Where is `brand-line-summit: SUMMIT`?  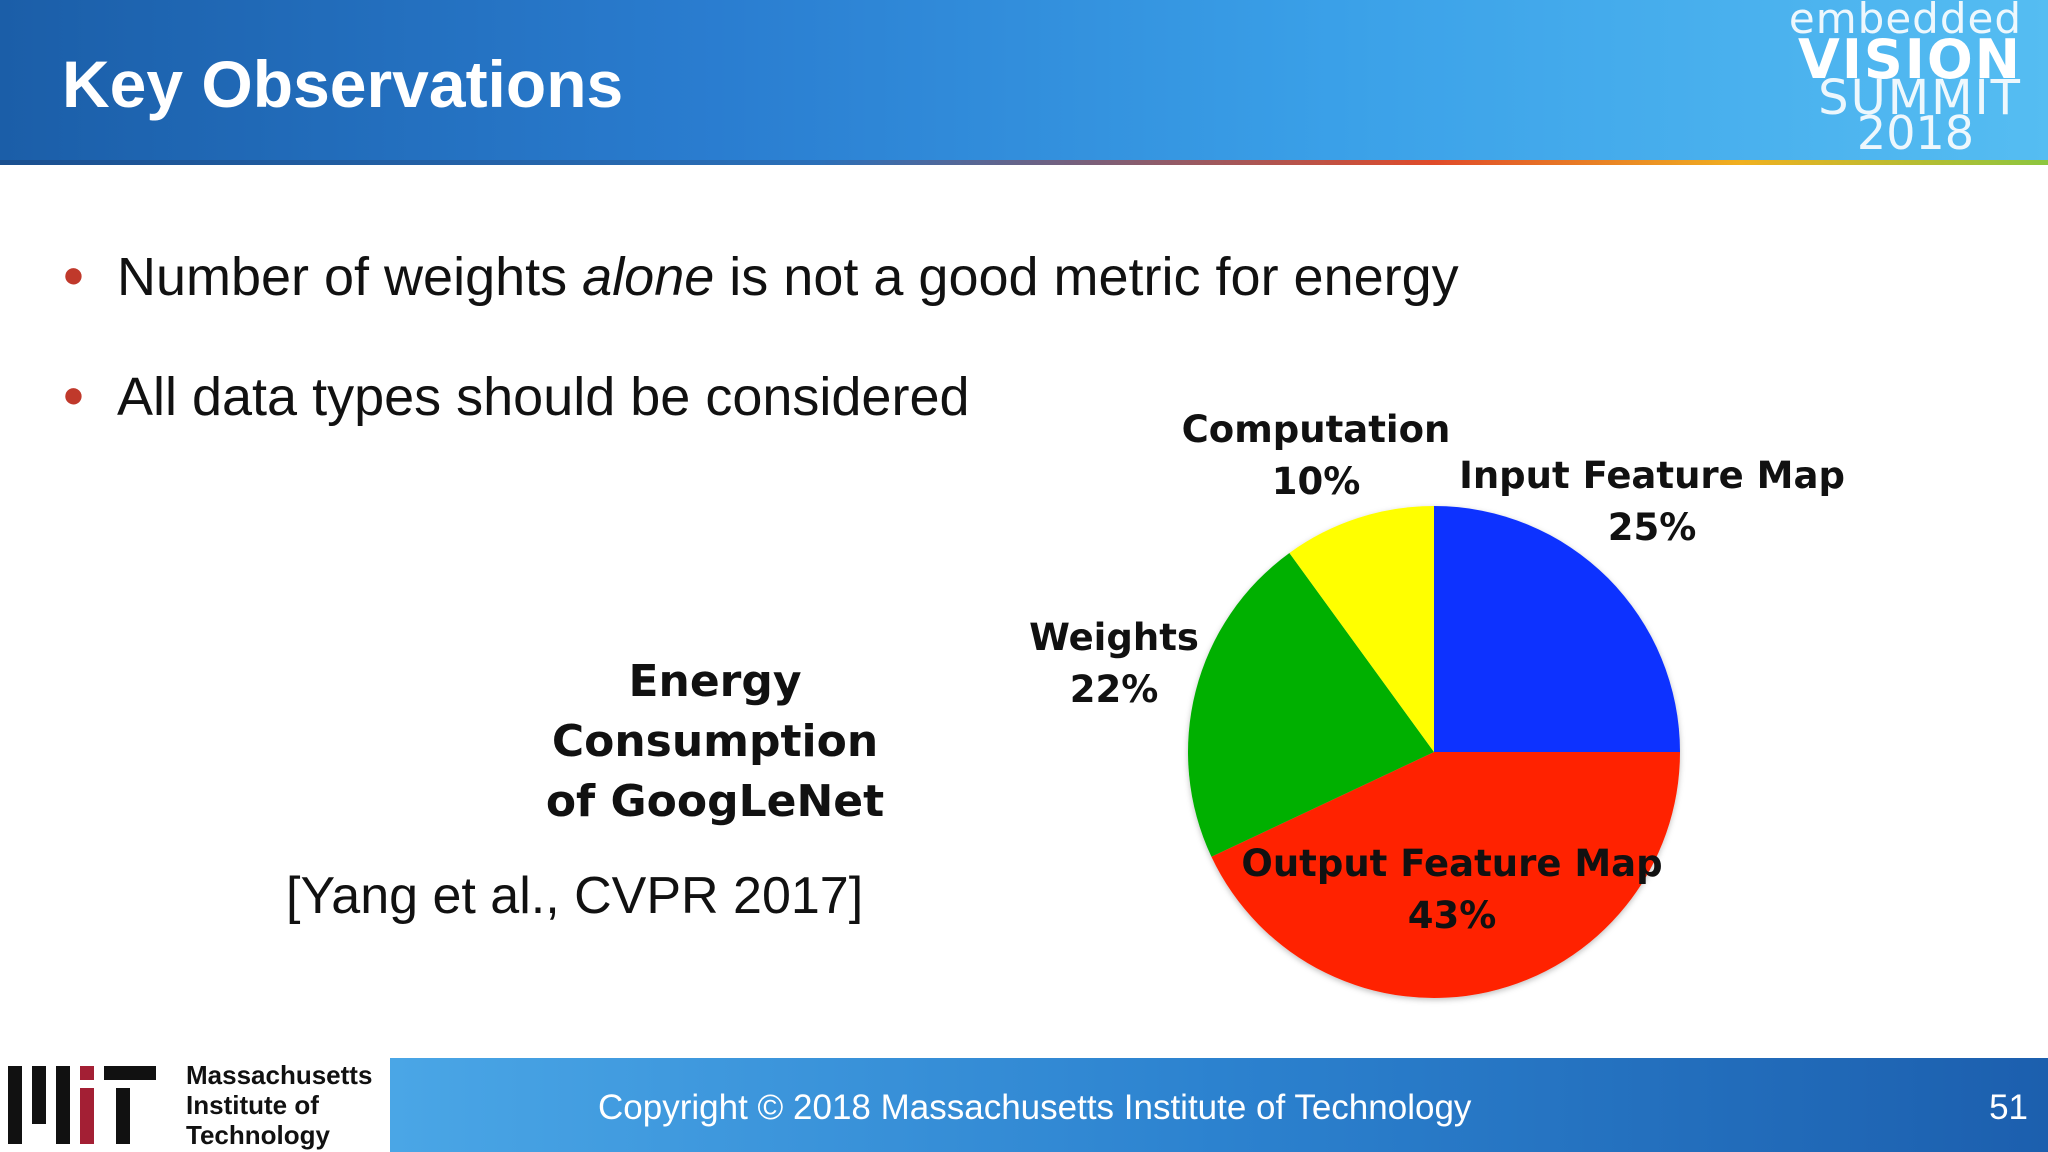
brand-line-summit: SUMMIT is located at coordinates (1920, 98).